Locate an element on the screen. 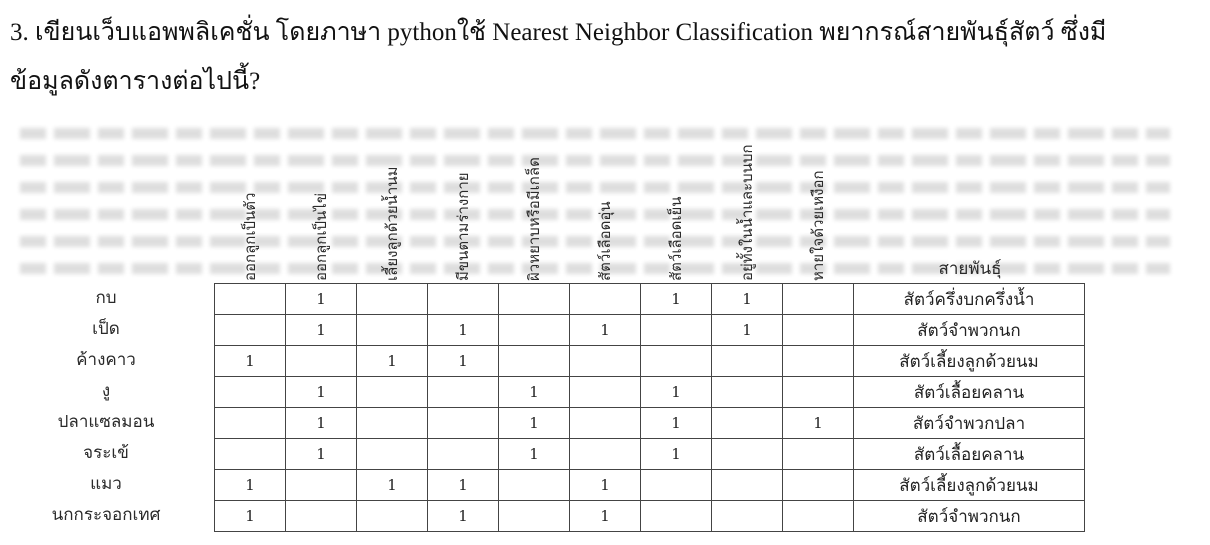 The image size is (1210, 545). row-label: เป็ด is located at coordinates (106, 329).